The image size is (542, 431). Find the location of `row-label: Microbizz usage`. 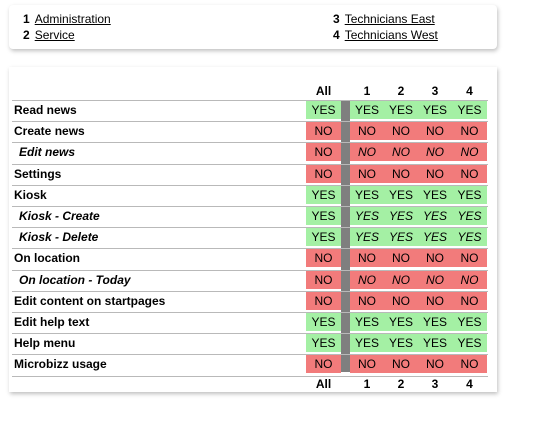

row-label: Microbizz usage is located at coordinates (60, 364).